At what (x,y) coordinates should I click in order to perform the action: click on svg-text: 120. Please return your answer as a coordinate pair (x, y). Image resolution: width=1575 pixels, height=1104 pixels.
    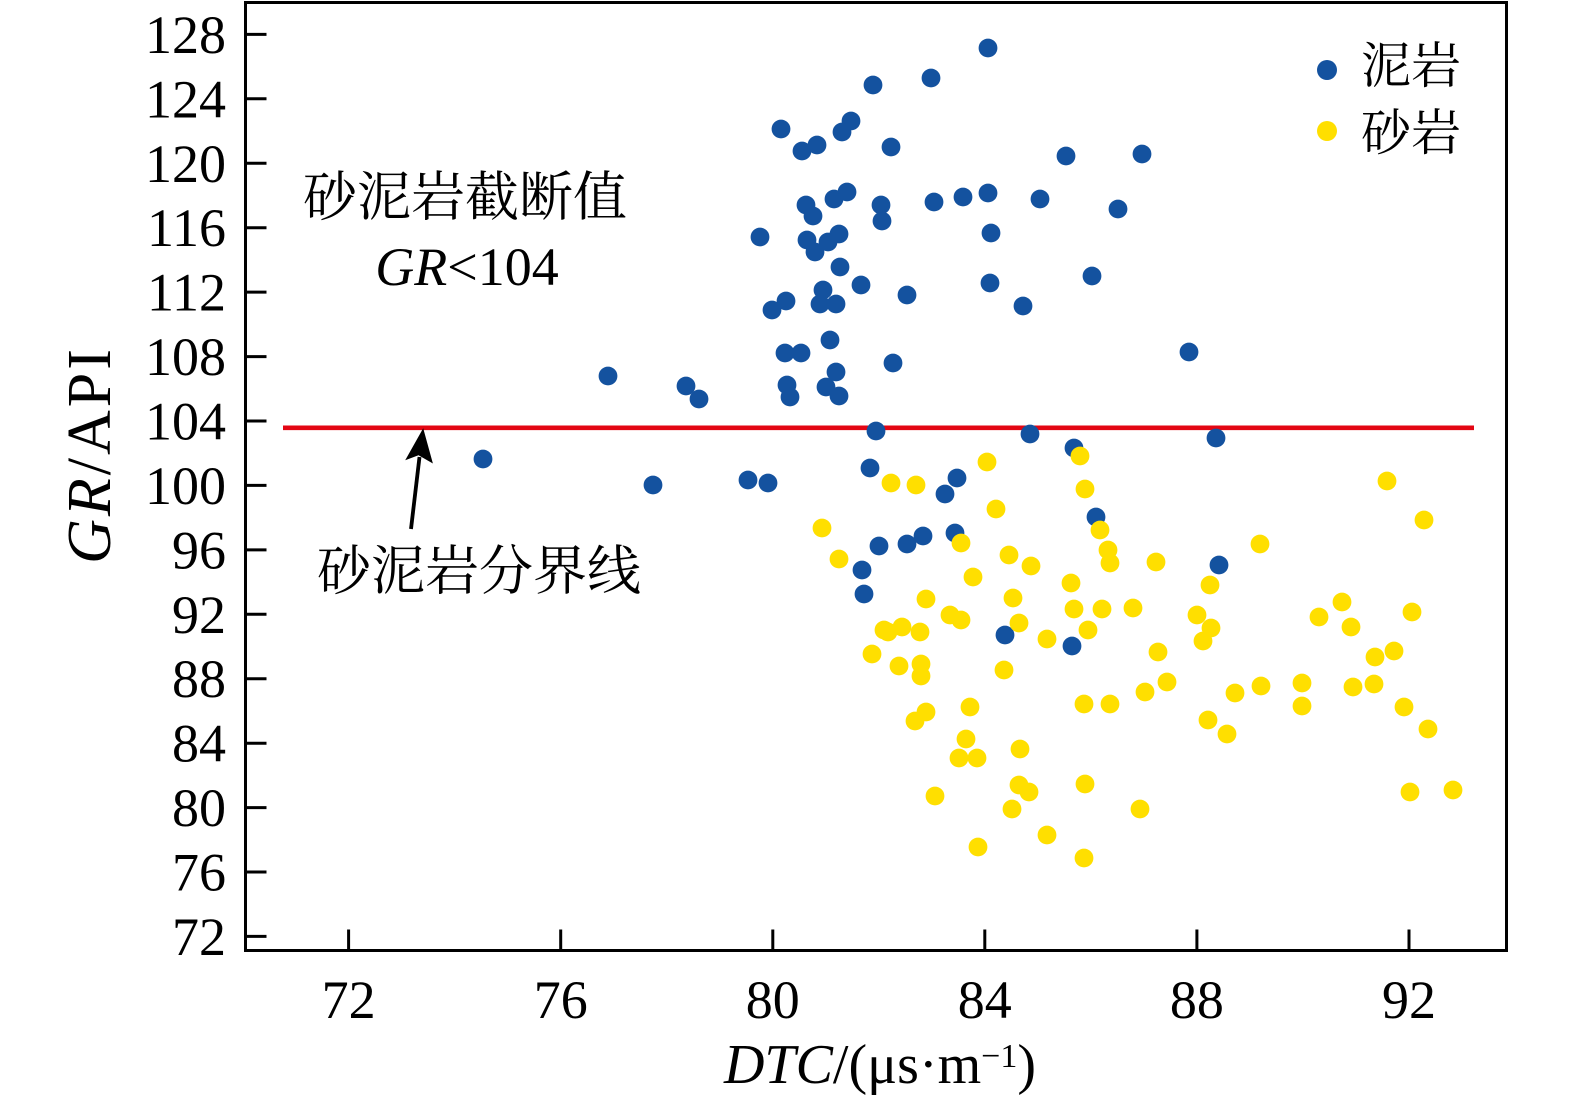
    Looking at the image, I should click on (185, 164).